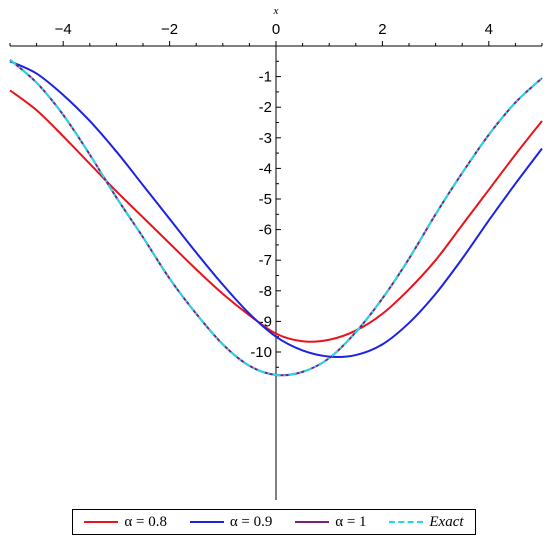 The width and height of the screenshot is (550, 544). Describe the element at coordinates (331, 522) in the screenshot. I see `legend-item: α = 1` at that location.